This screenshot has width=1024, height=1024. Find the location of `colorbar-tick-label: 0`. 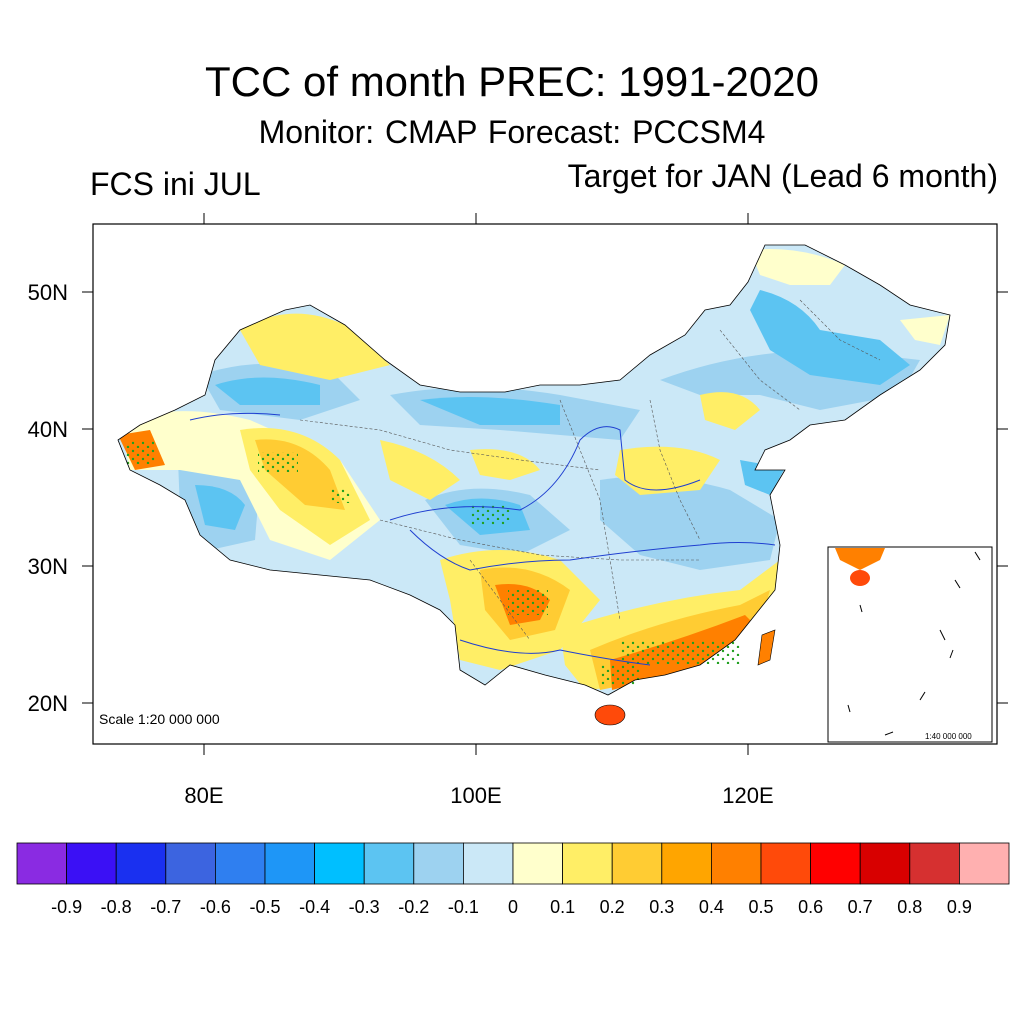

colorbar-tick-label: 0 is located at coordinates (512, 907).